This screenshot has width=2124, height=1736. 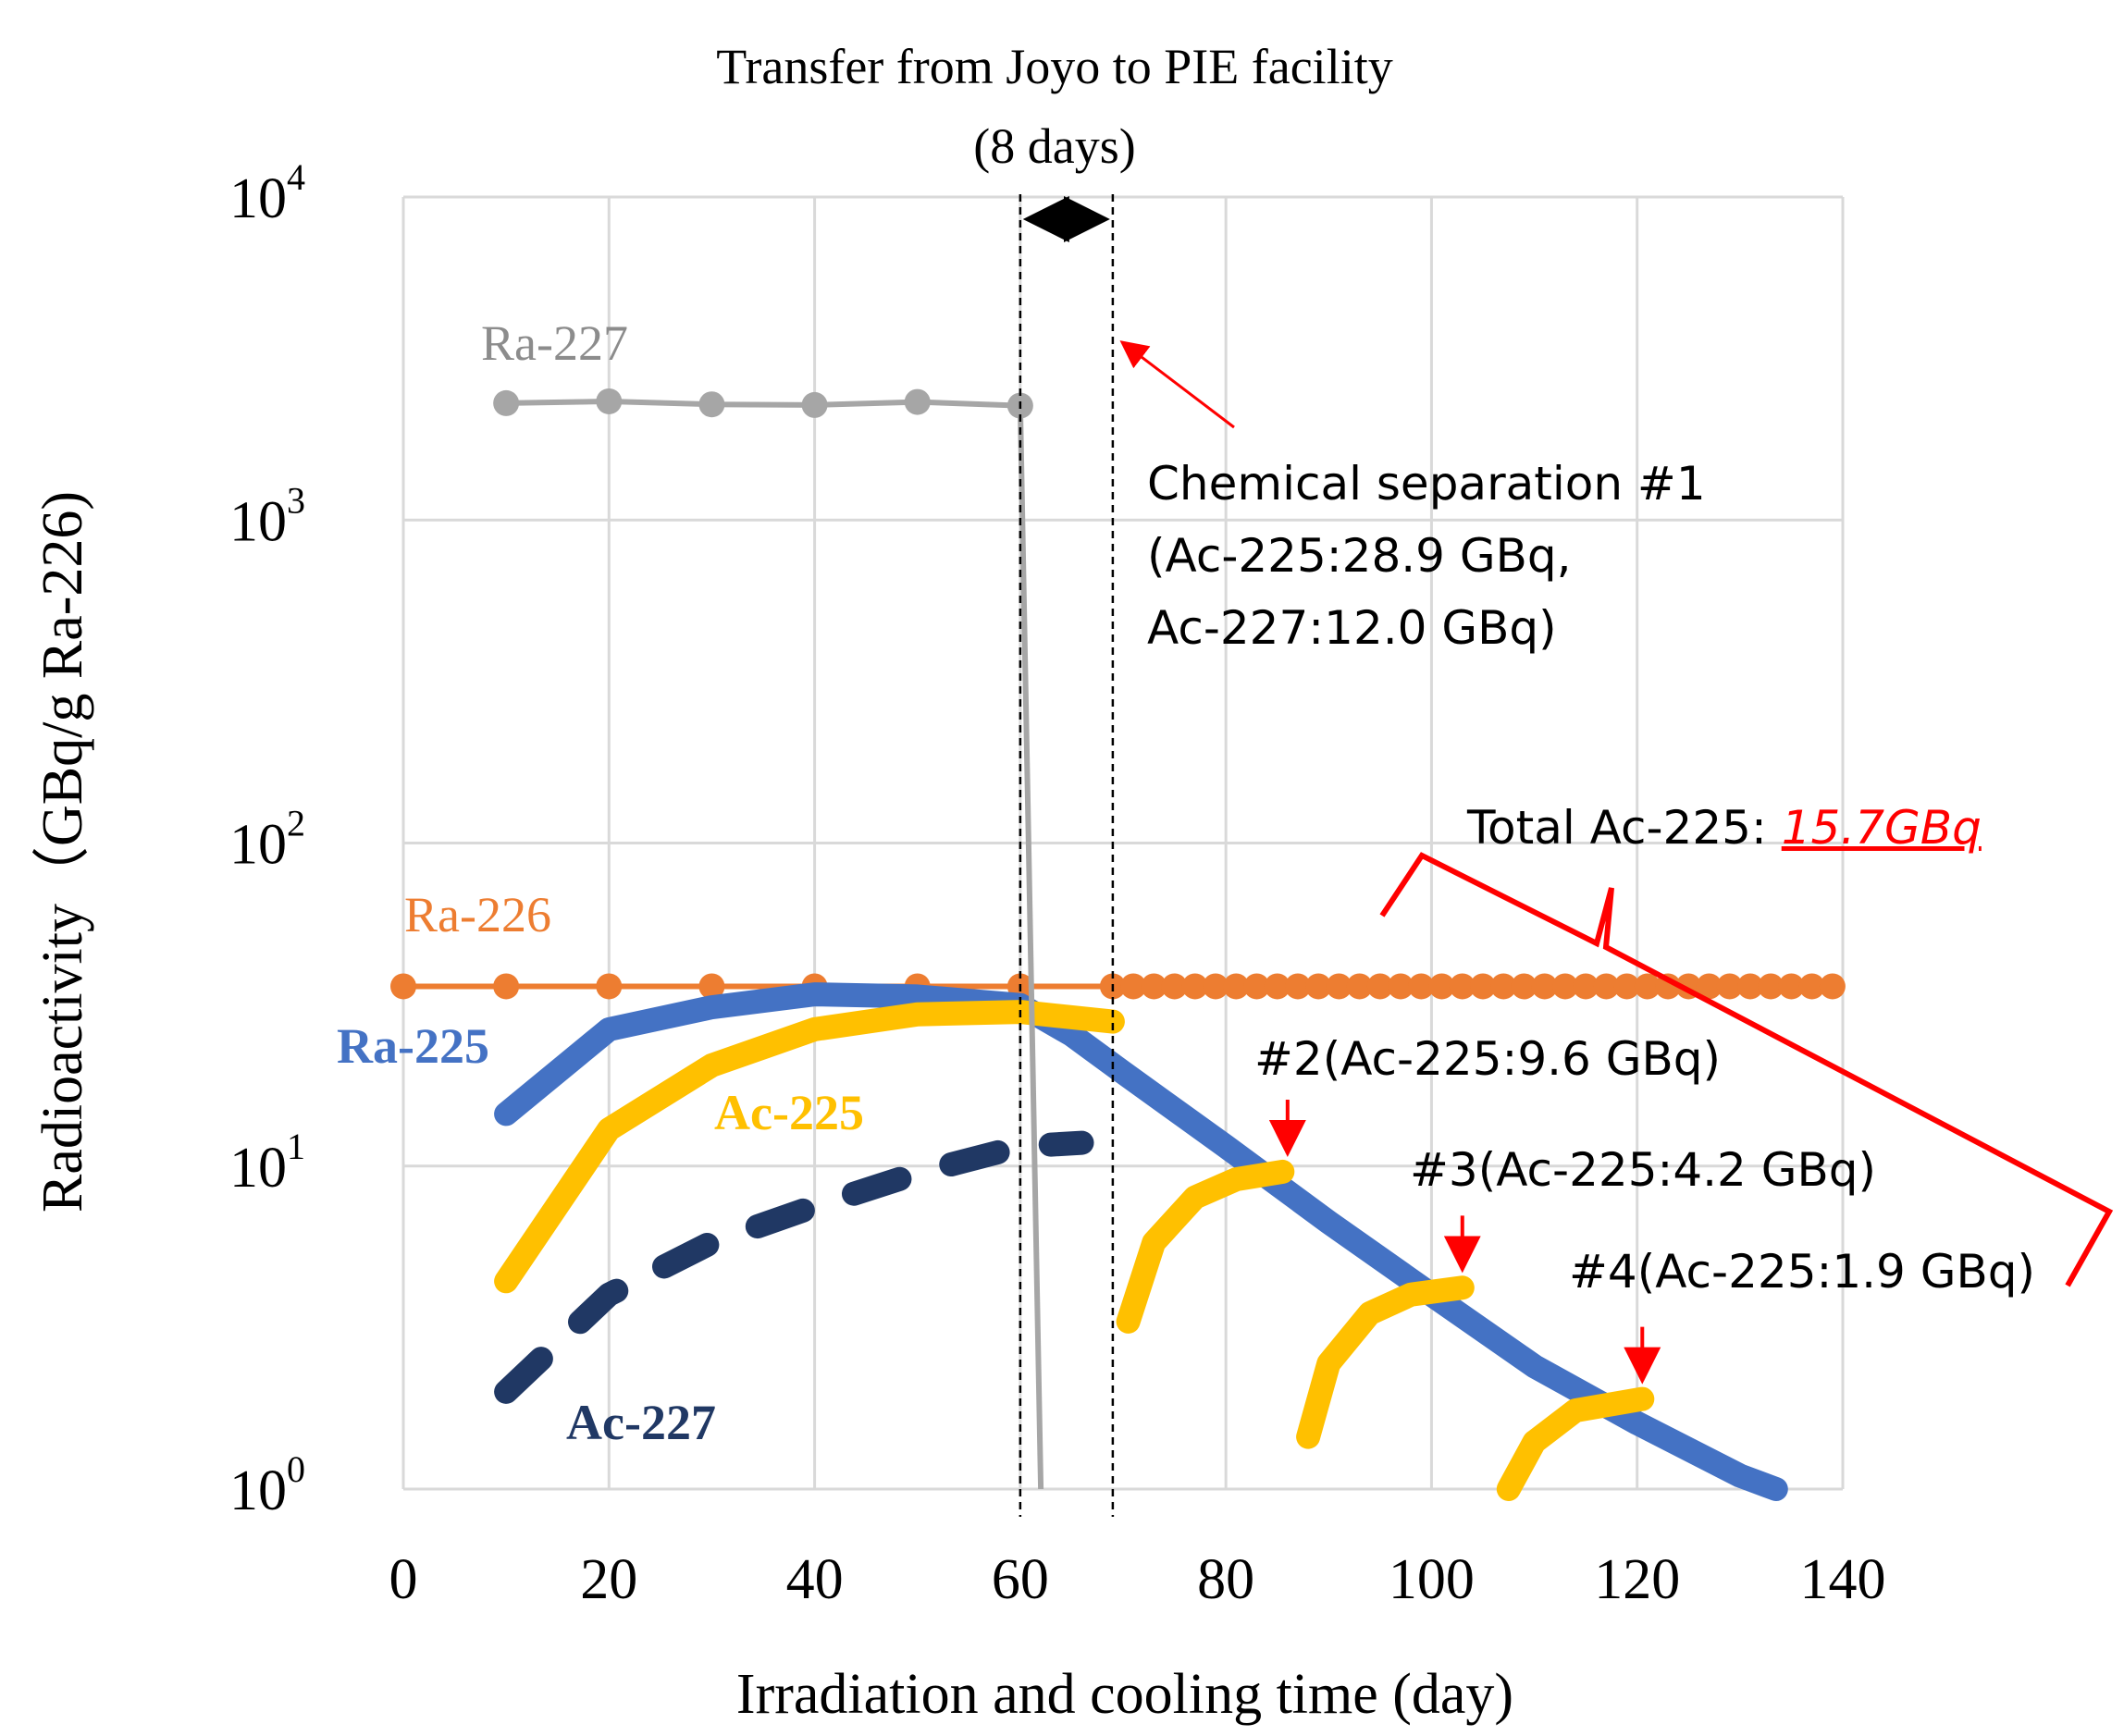 I want to click on annotation-total-value: 15.7GBq, so click(x=1882, y=828).